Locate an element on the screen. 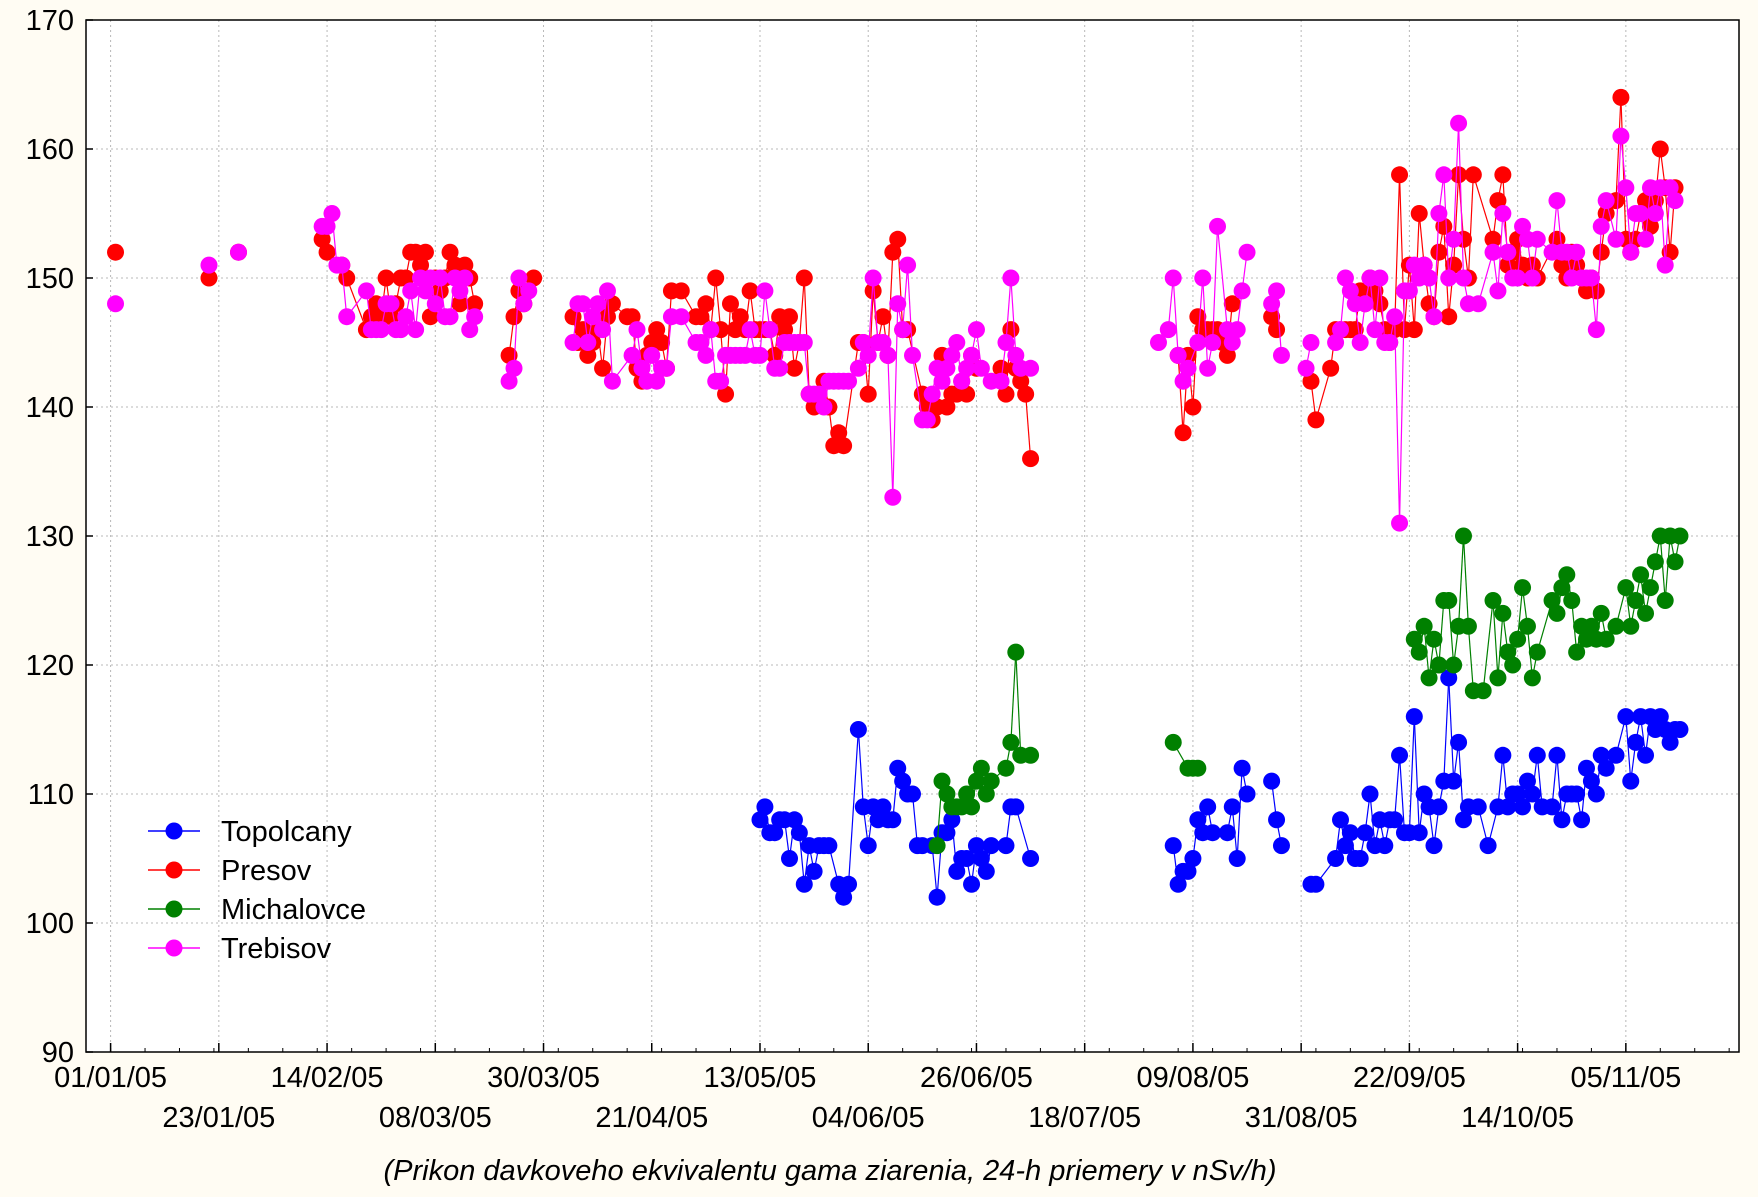 The image size is (1758, 1197). x-tick-label: 05/11/05 is located at coordinates (1625, 1078).